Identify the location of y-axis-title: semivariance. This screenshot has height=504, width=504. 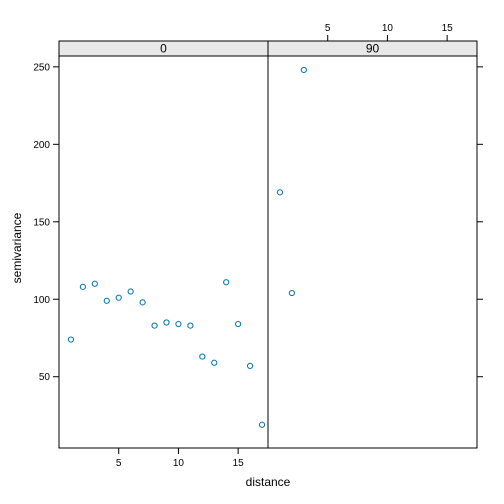
(17, 247).